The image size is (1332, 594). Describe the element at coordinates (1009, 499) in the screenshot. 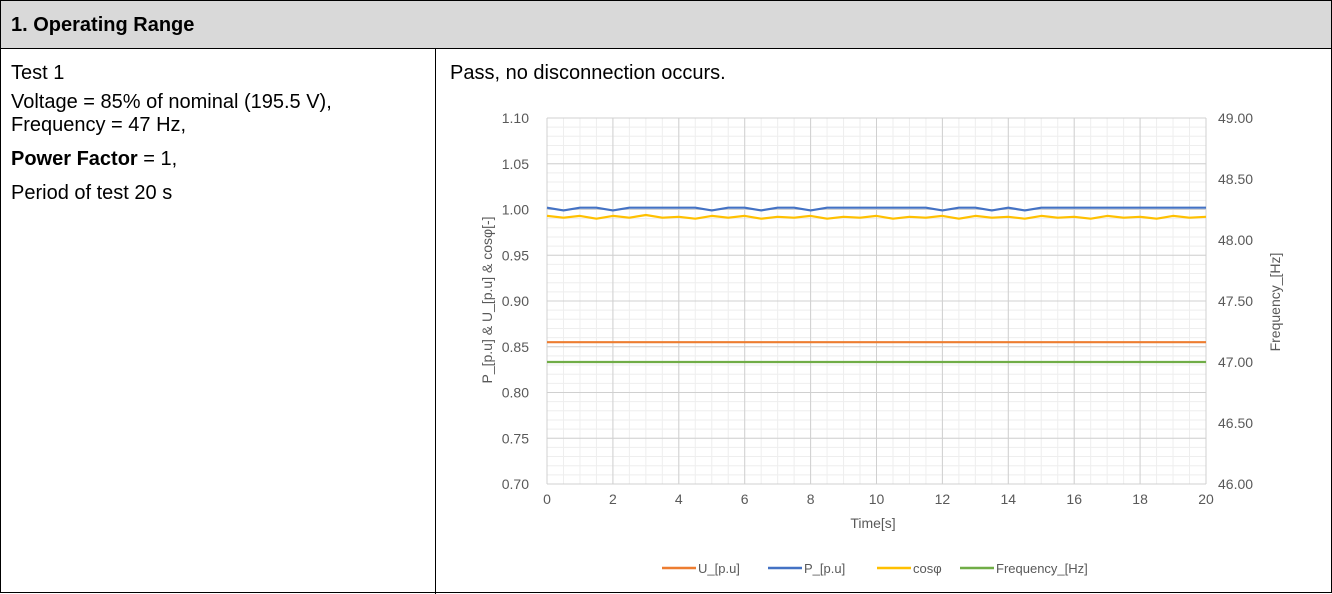

I see `x-tick-label: 14` at that location.